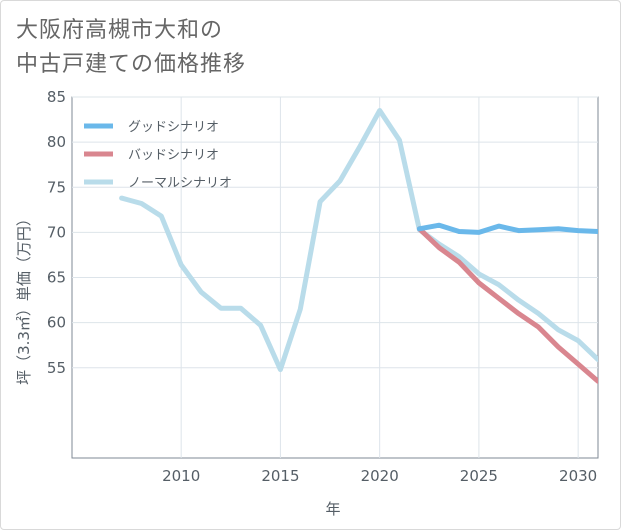 The width and height of the screenshot is (621, 530). I want to click on legend-label-3: ノーマルシナリオ, so click(180, 183).